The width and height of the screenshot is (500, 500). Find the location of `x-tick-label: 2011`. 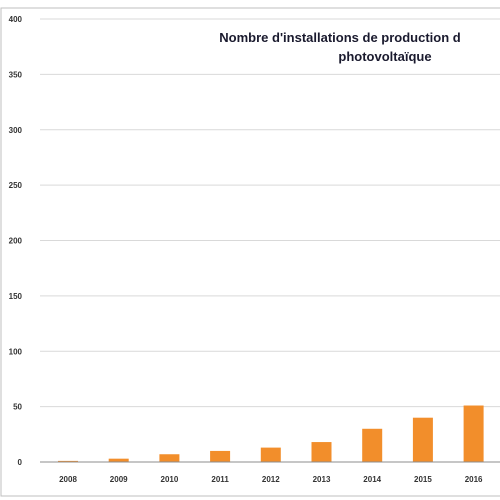

x-tick-label: 2011 is located at coordinates (220, 479).